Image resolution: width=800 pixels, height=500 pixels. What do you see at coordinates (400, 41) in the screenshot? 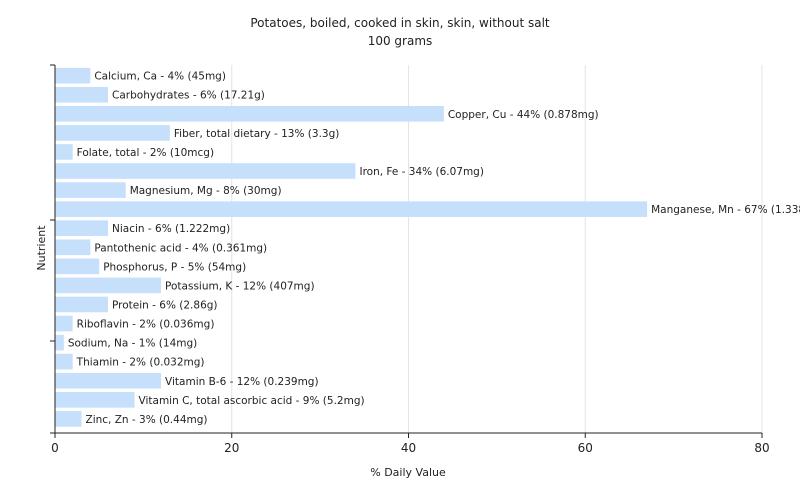
I see `chart-subtitle: 100 grams` at bounding box center [400, 41].